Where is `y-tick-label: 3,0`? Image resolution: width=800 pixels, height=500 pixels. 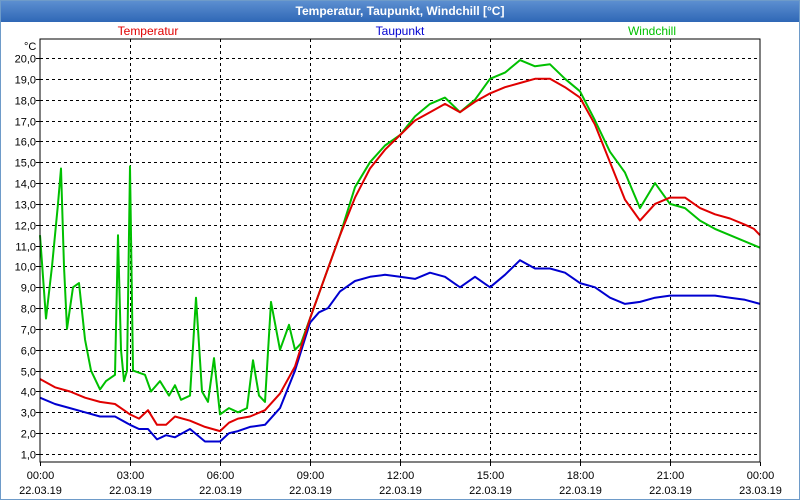 y-tick-label: 3,0 is located at coordinates (28, 414).